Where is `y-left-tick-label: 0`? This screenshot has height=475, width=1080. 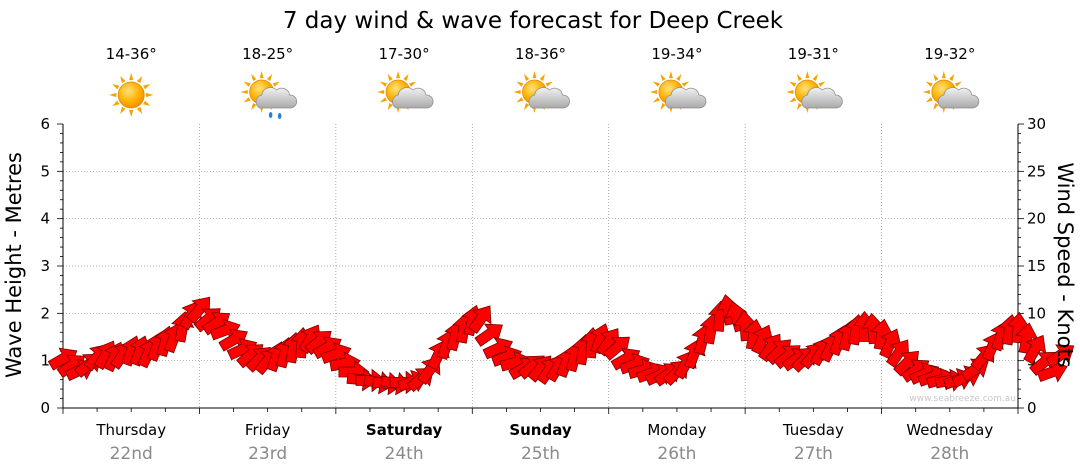 y-left-tick-label: 0 is located at coordinates (45, 408).